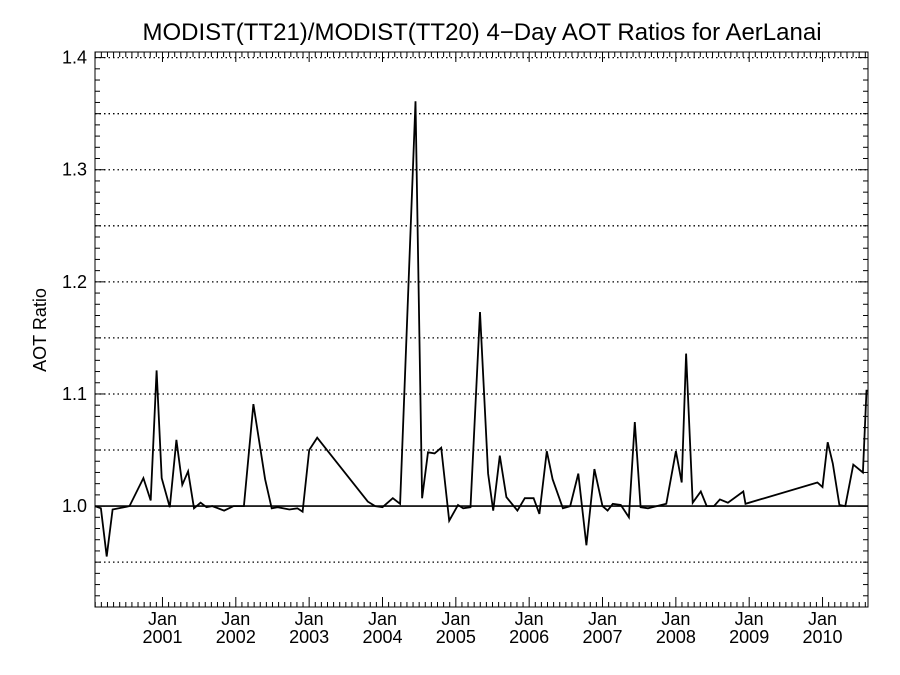 The height and width of the screenshot is (675, 900). Describe the element at coordinates (309, 637) in the screenshot. I see `x-tick-year-label: 2003` at that location.